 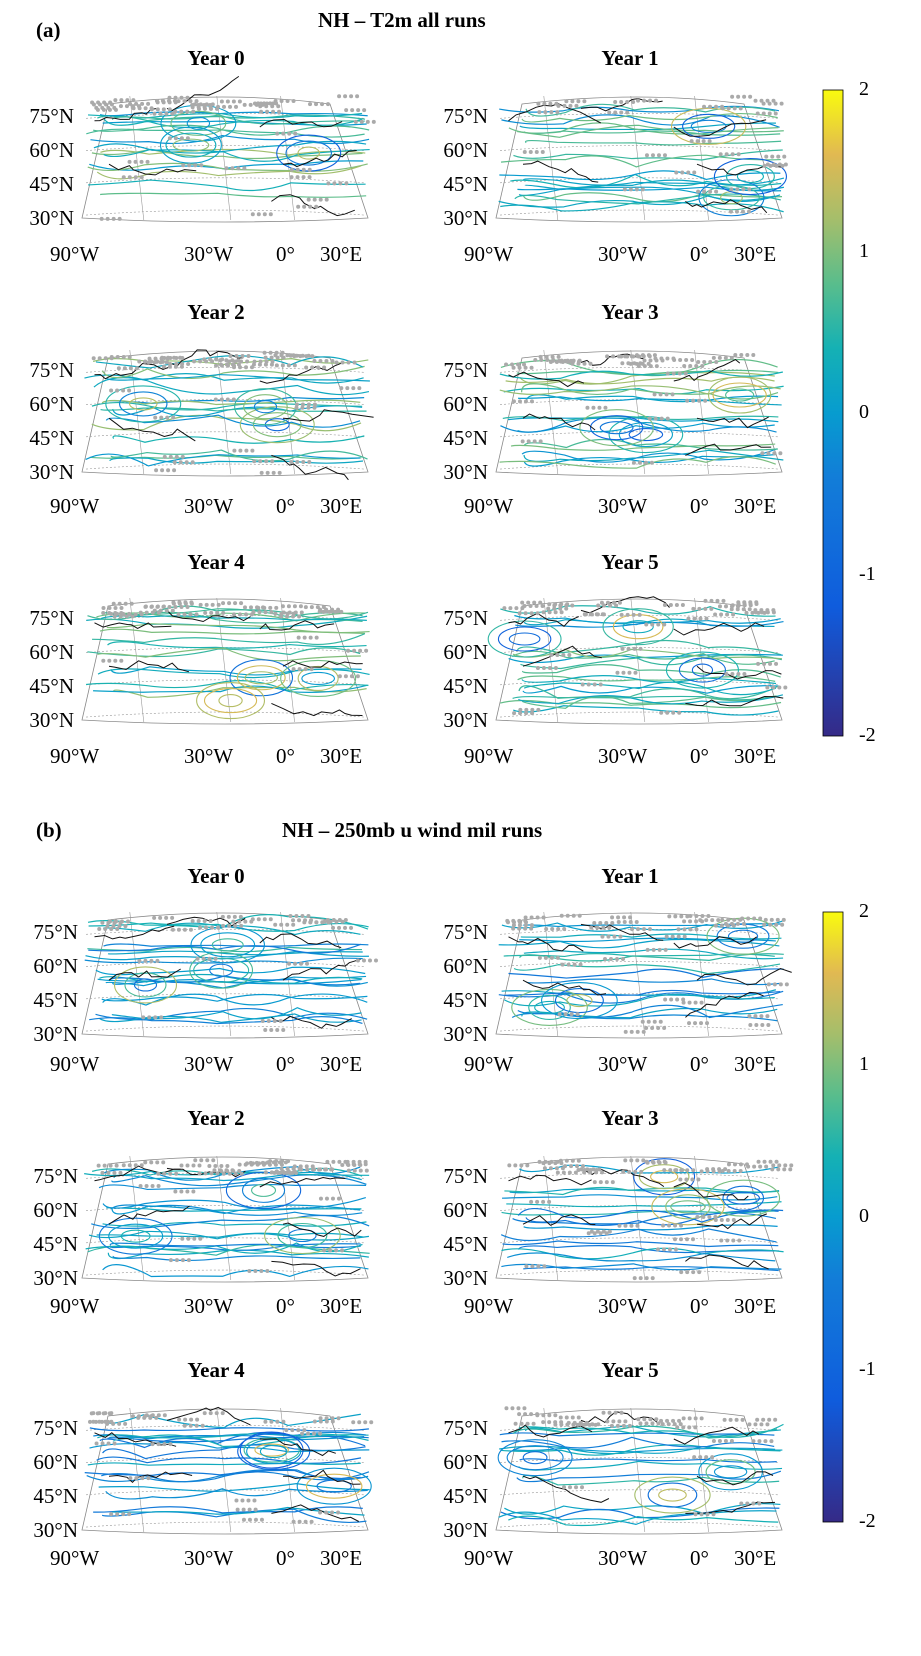 I want to click on meridian-line, so click(x=551, y=974).